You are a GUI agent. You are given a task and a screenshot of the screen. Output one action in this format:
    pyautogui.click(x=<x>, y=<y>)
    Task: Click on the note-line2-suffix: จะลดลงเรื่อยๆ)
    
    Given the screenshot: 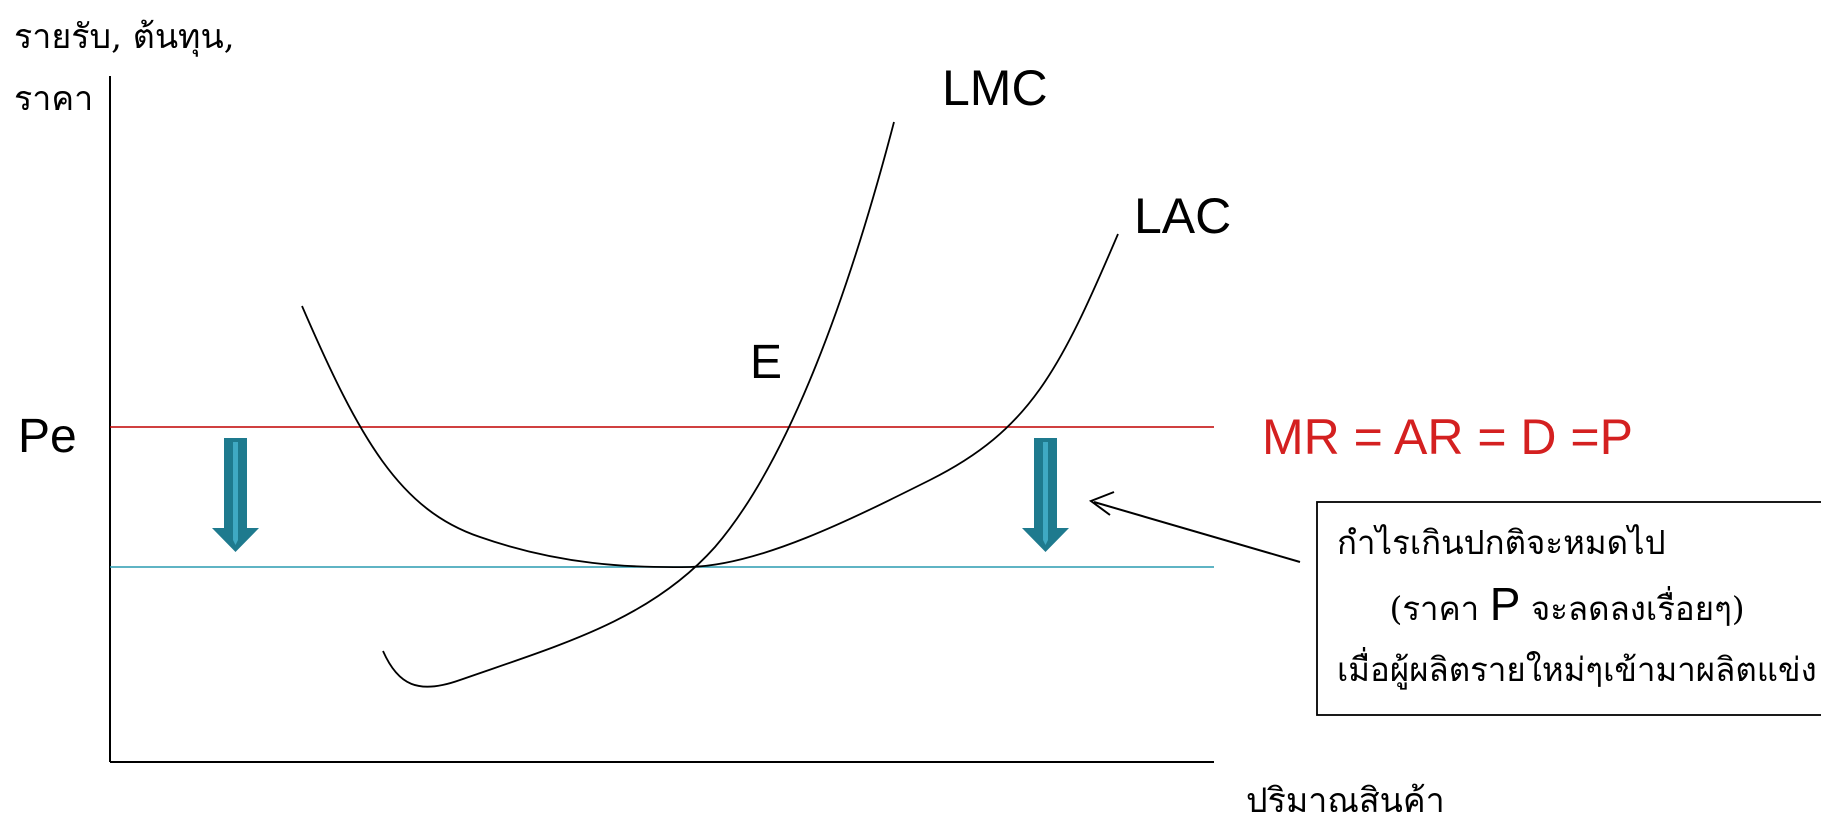 What is the action you would take?
    pyautogui.click(x=1632, y=607)
    